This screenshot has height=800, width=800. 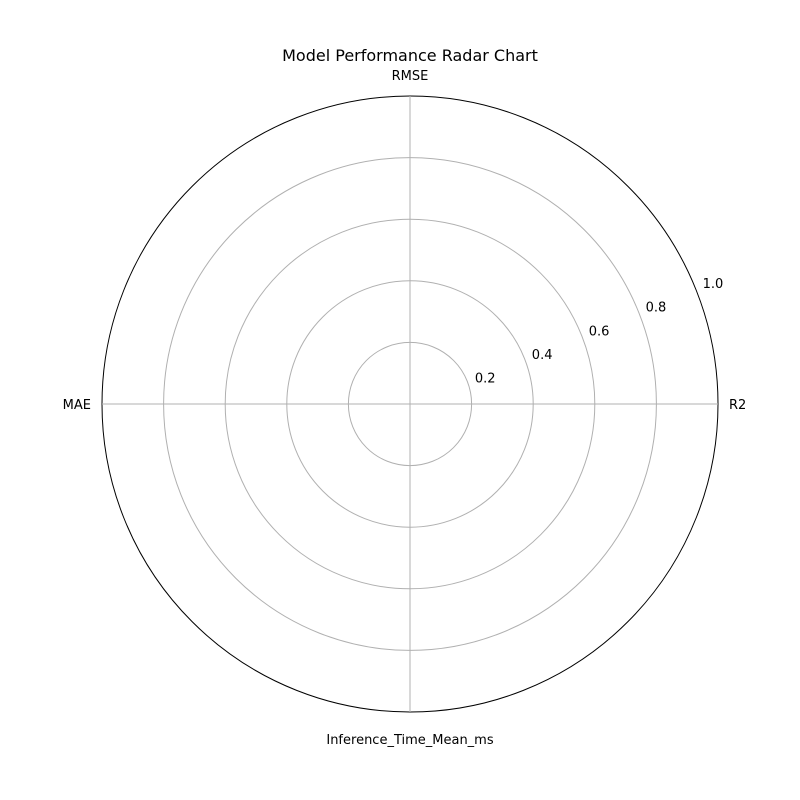 I want to click on r-tick-label: 0.8, so click(x=656, y=308).